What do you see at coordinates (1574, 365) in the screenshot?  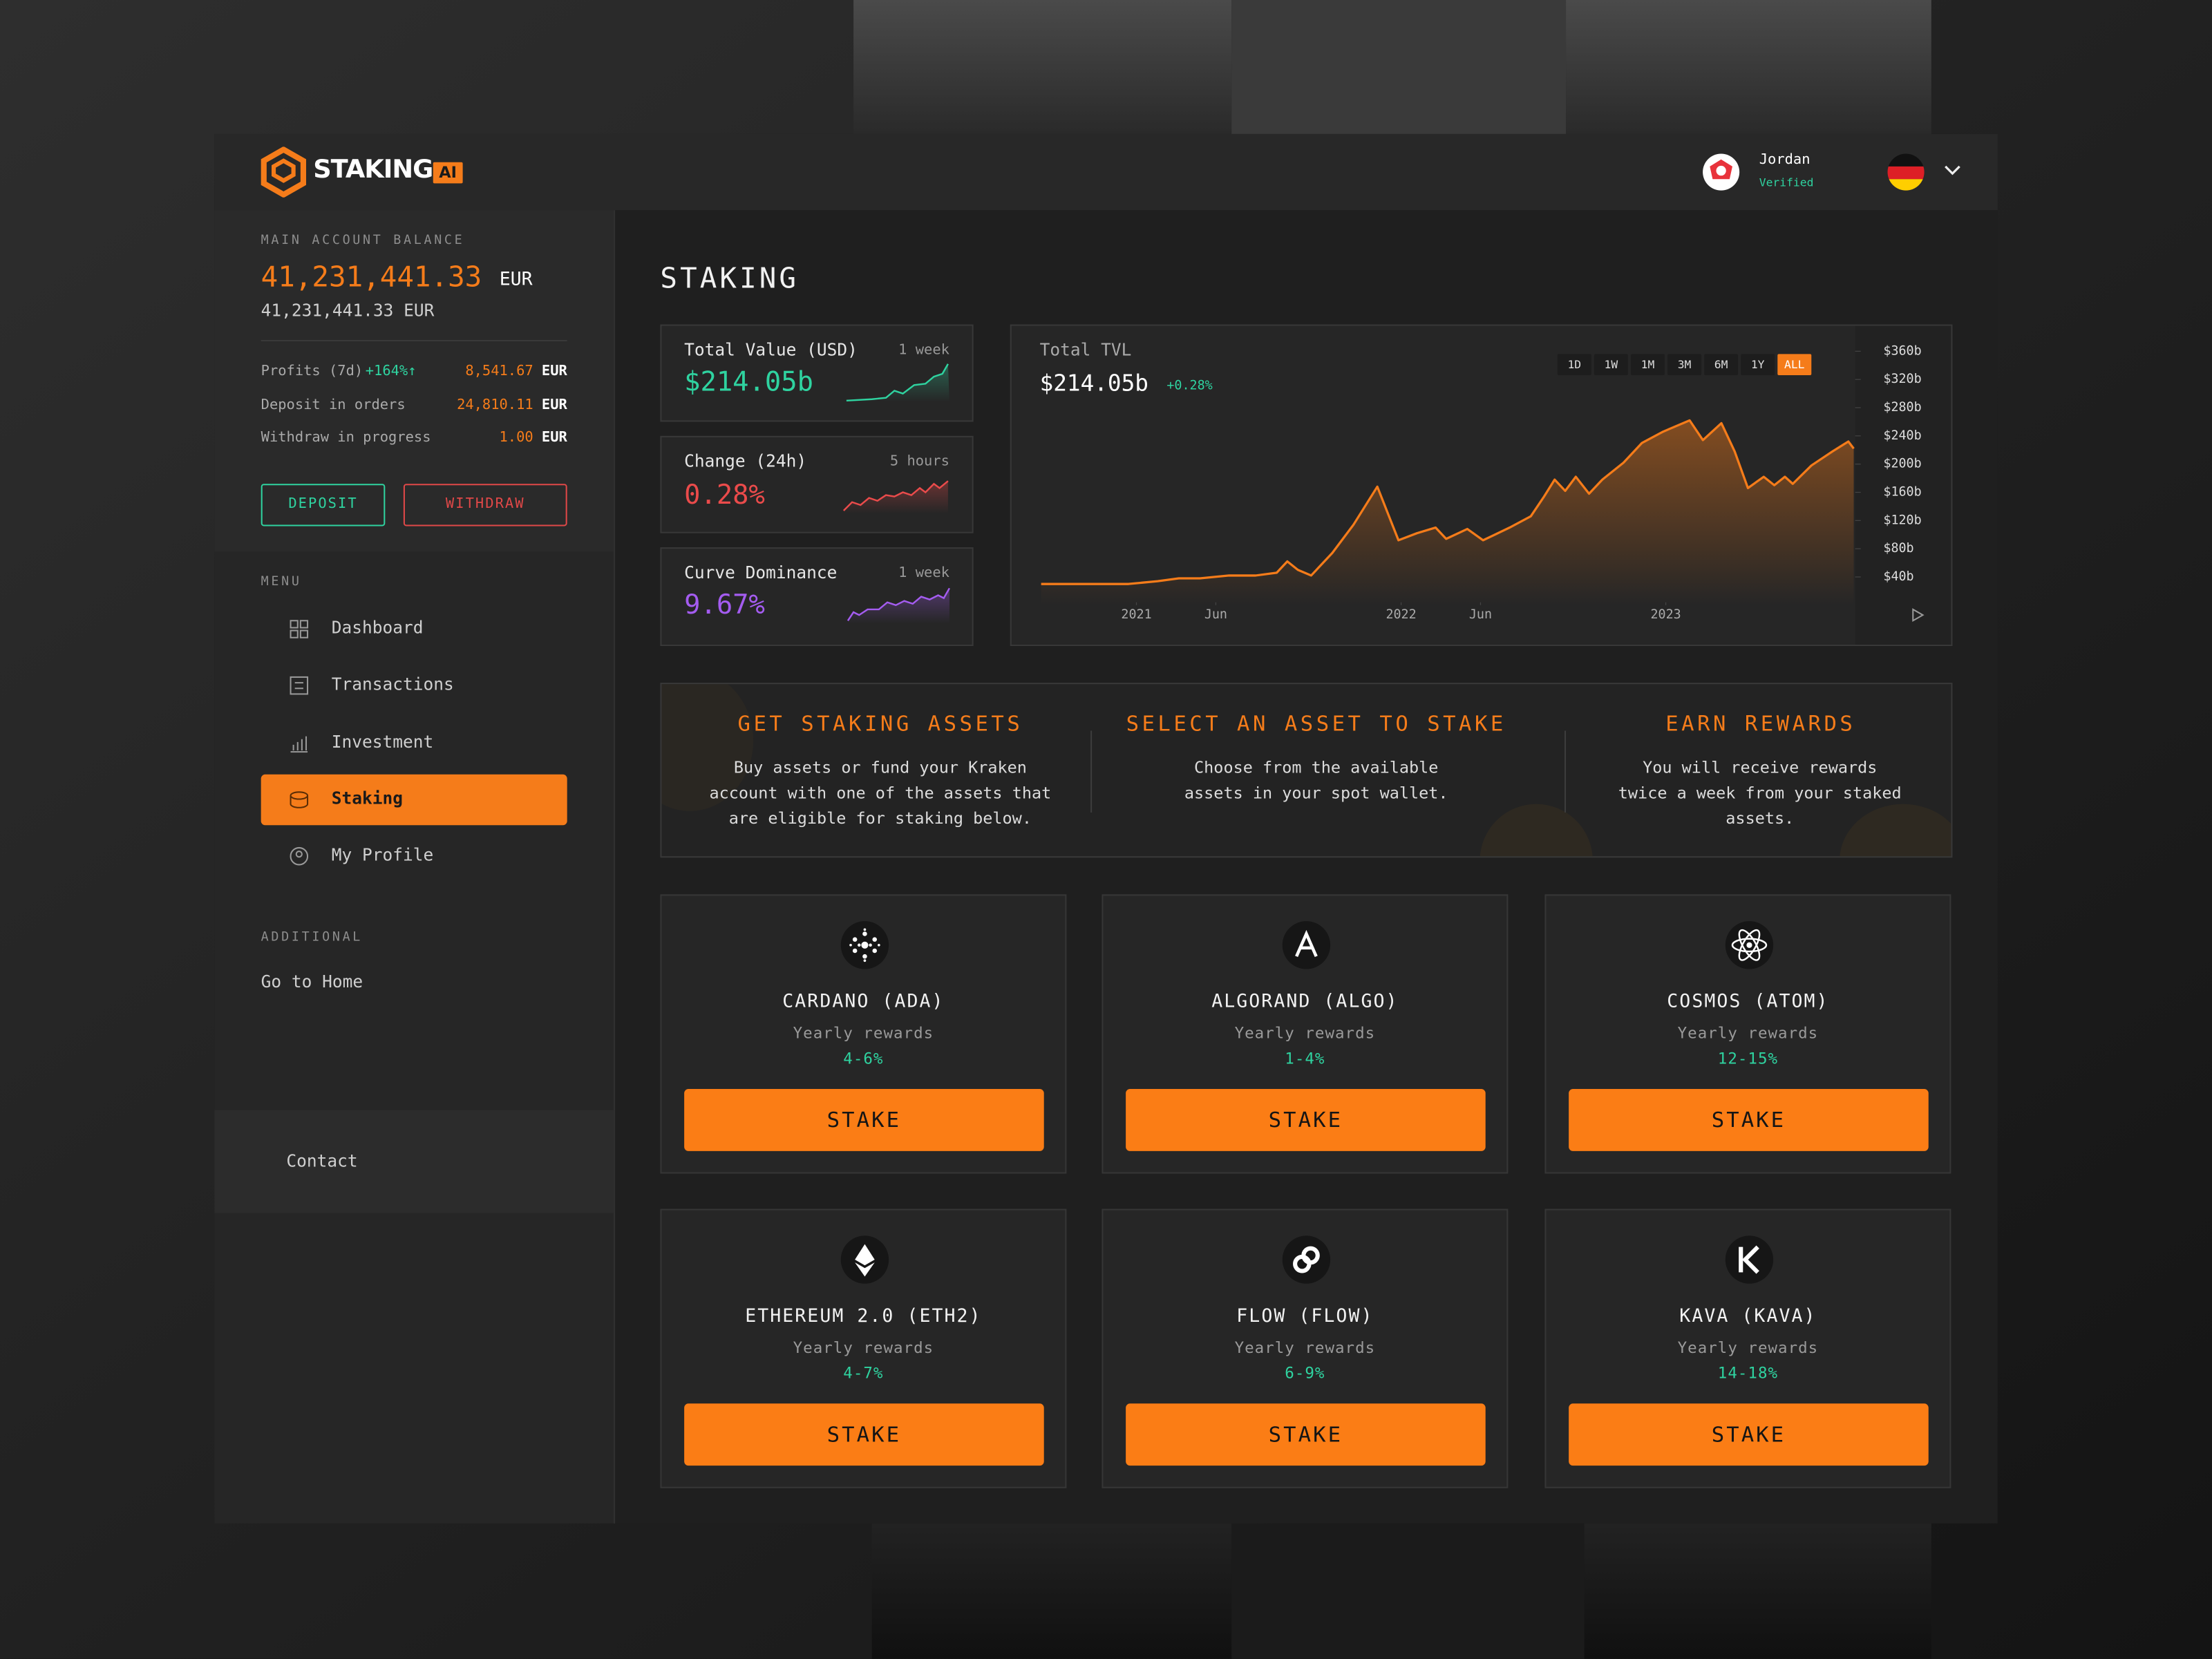 I see `range-button: 1D` at bounding box center [1574, 365].